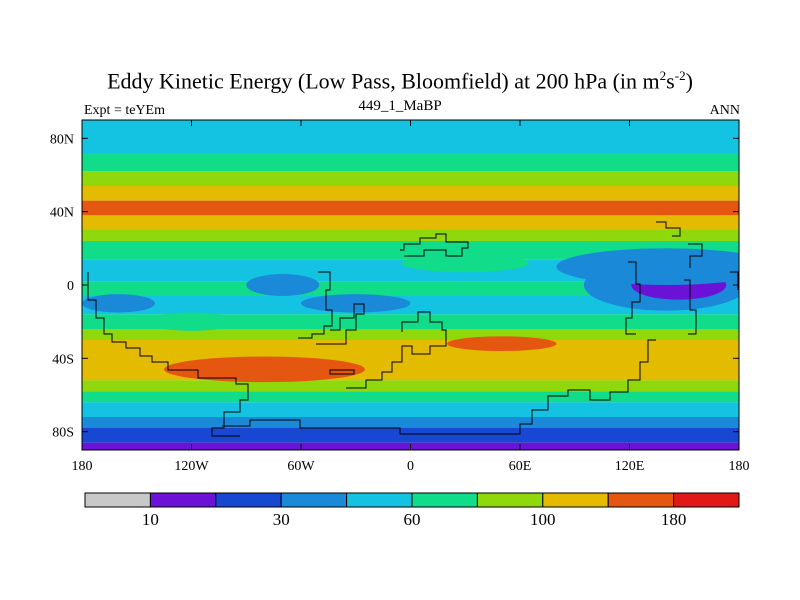 The width and height of the screenshot is (800, 600). I want to click on colorbar: 10 30 60 100 180, so click(412, 510).